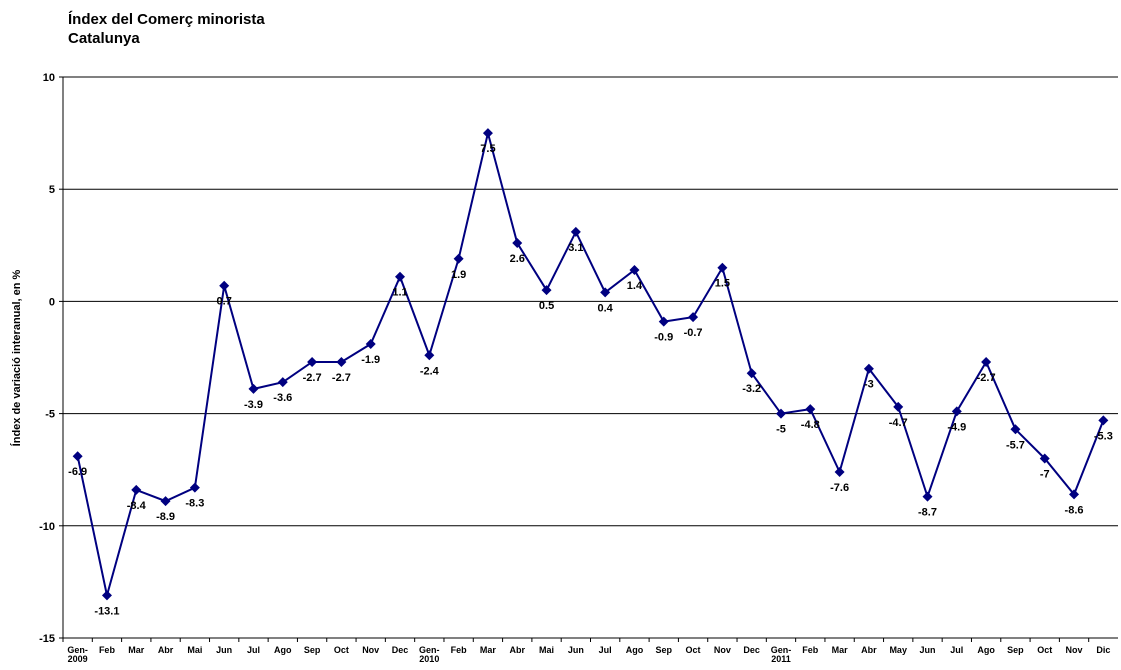  I want to click on chart-title: Índex del Comerç minorista, so click(166, 19).